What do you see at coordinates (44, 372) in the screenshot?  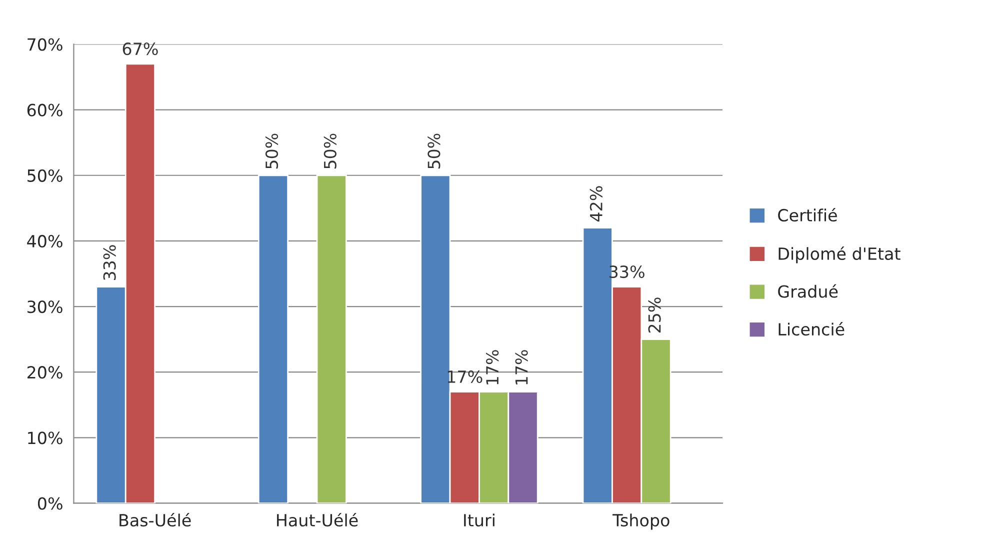 I see `y-tick-label: 20%` at bounding box center [44, 372].